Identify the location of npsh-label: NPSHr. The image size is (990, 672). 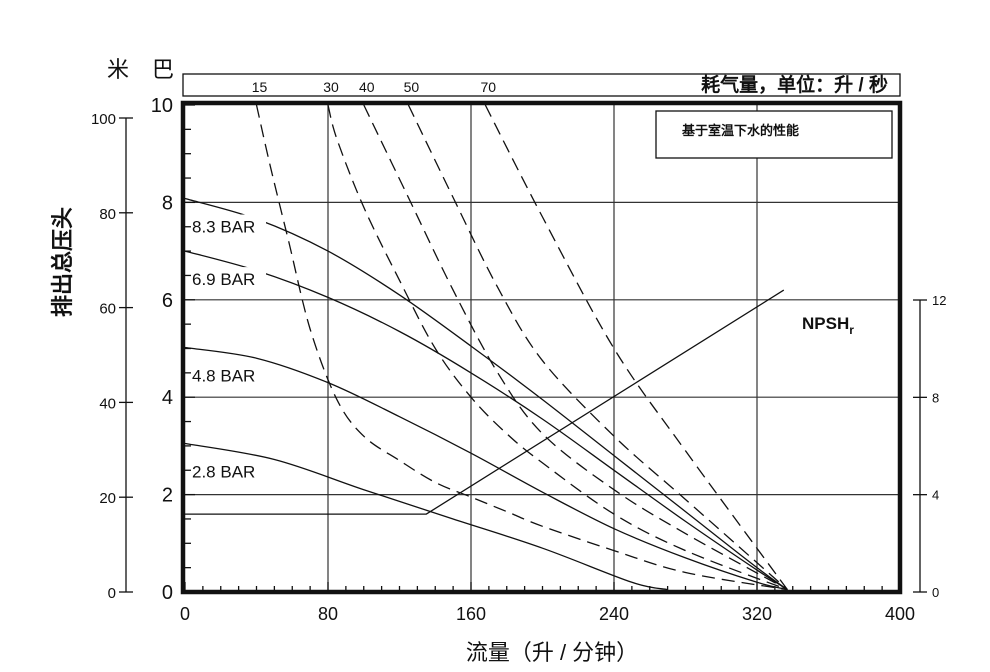
(828, 325).